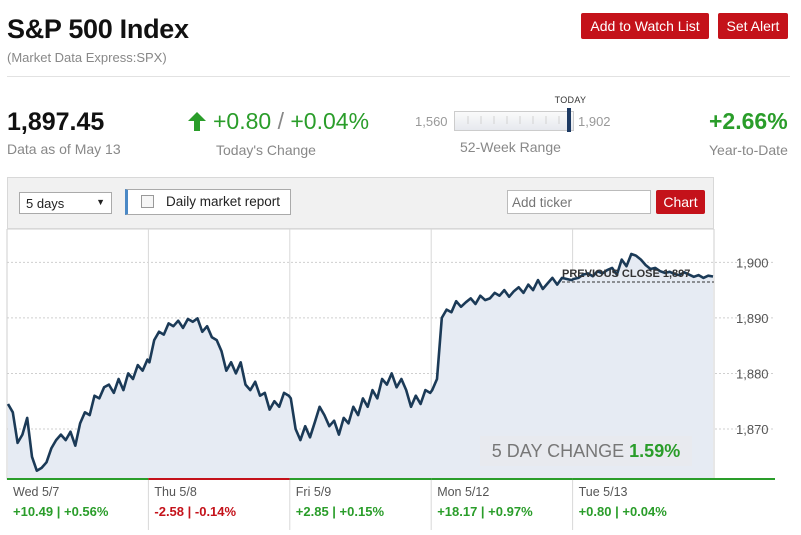 This screenshot has width=801, height=535. Describe the element at coordinates (223, 201) in the screenshot. I see `daily-report-label: Daily market report` at that location.